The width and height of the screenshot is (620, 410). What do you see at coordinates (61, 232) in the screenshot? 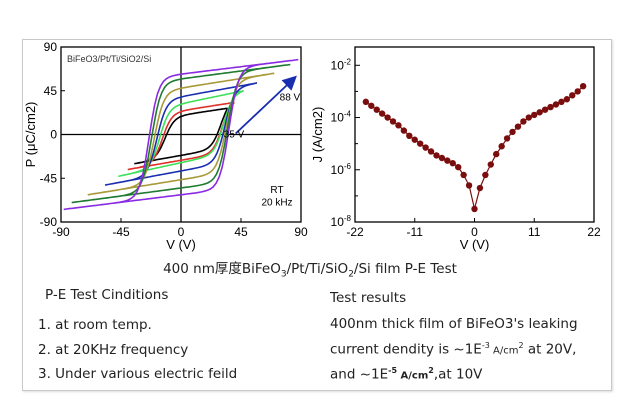
I see `x-tick-label: -90` at bounding box center [61, 232].